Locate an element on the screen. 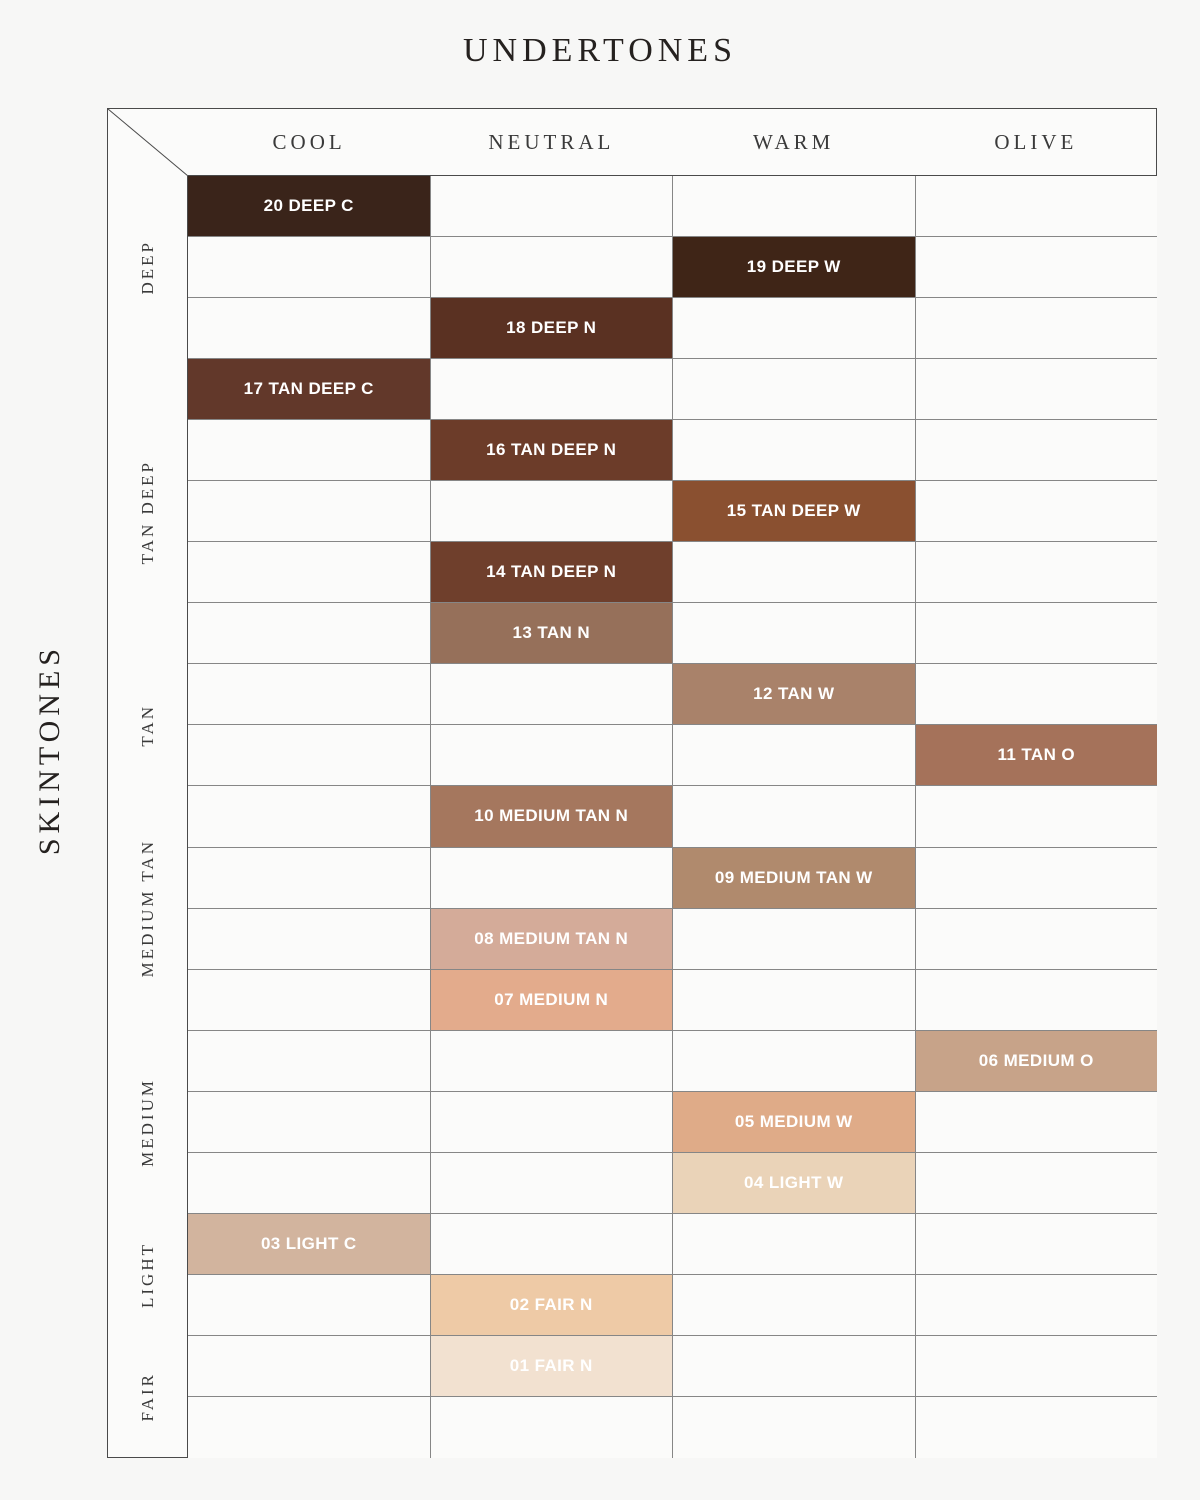 This screenshot has width=1200, height=1500. row-group-label: LIGHT is located at coordinates (147, 1274).